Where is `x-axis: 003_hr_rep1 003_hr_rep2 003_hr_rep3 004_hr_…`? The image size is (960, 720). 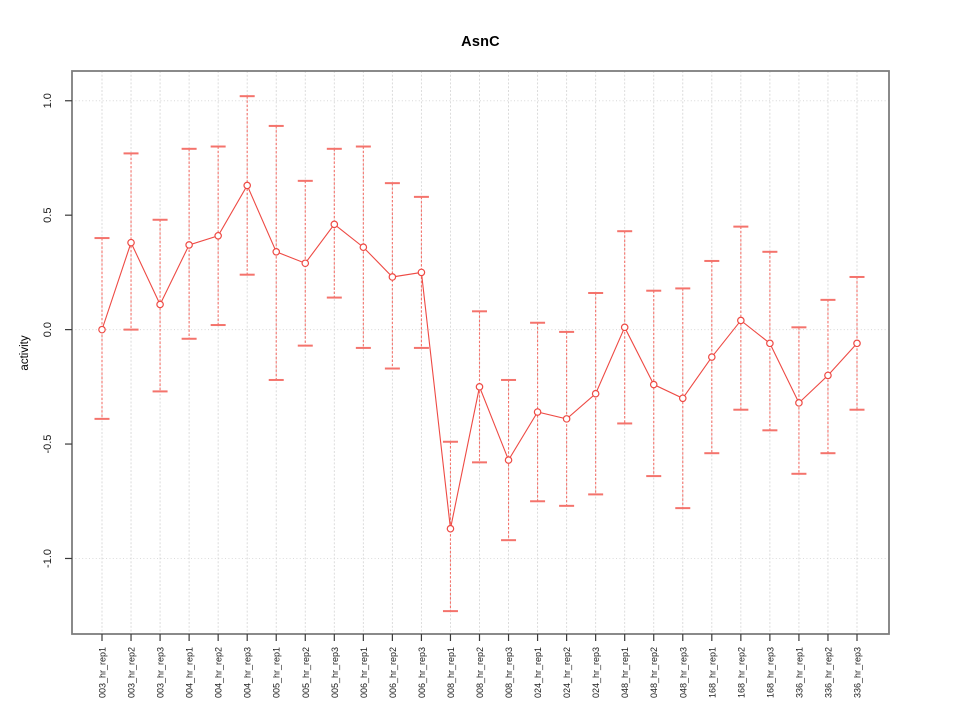 x-axis: 003_hr_rep1 003_hr_rep2 003_hr_rep3 004_hr_… is located at coordinates (480, 666).